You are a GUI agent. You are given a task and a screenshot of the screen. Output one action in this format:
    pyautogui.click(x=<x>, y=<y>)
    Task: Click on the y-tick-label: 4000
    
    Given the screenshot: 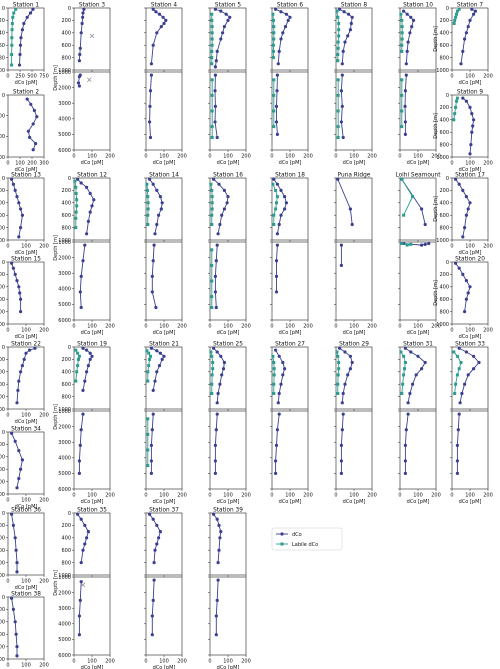 What is the action you would take?
    pyautogui.click(x=64, y=290)
    